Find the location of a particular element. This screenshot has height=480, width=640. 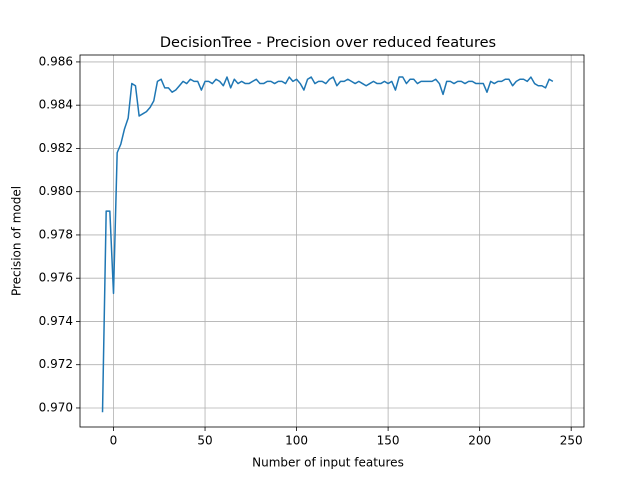

x-tick-label: 0 is located at coordinates (114, 441).